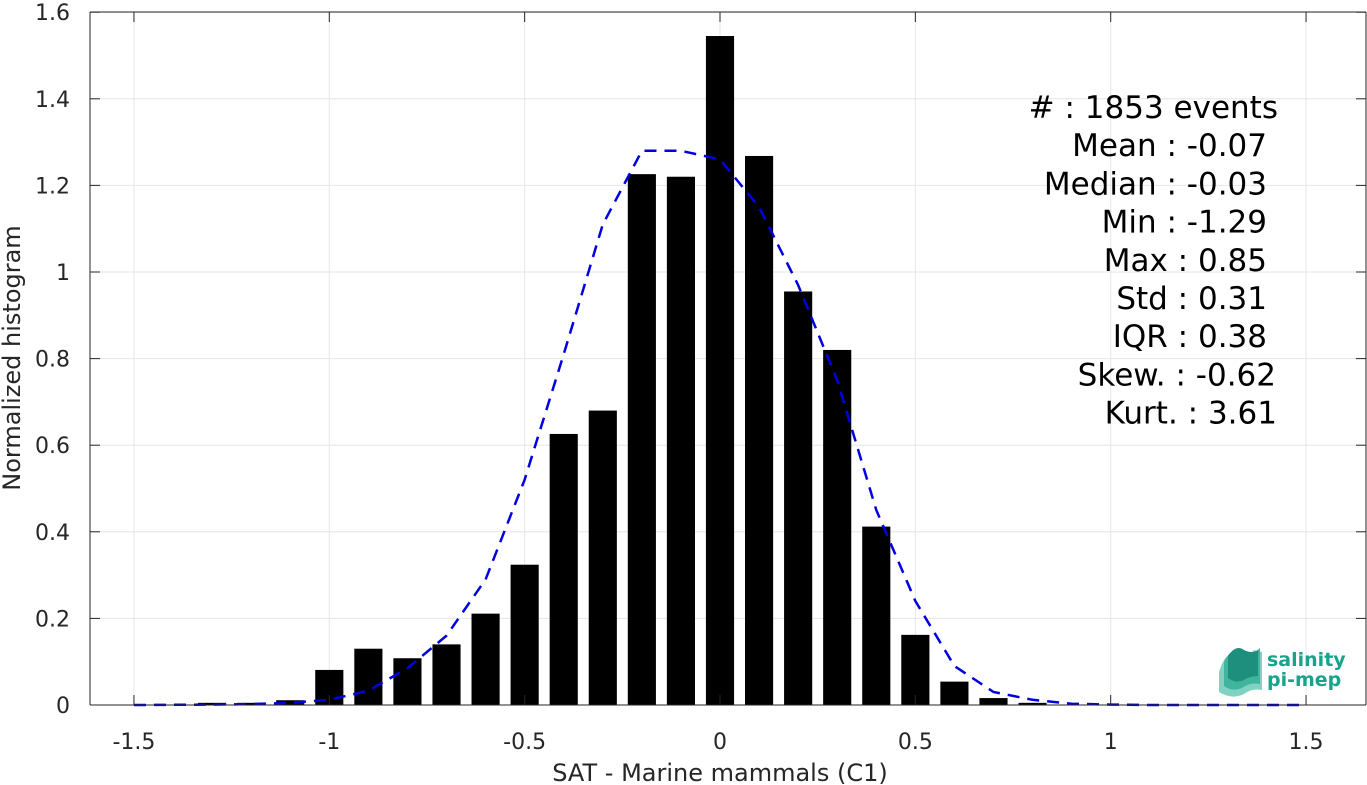 The height and width of the screenshot is (785, 1367). What do you see at coordinates (1185, 261) in the screenshot?
I see `stats-line: Max : 0.85` at bounding box center [1185, 261].